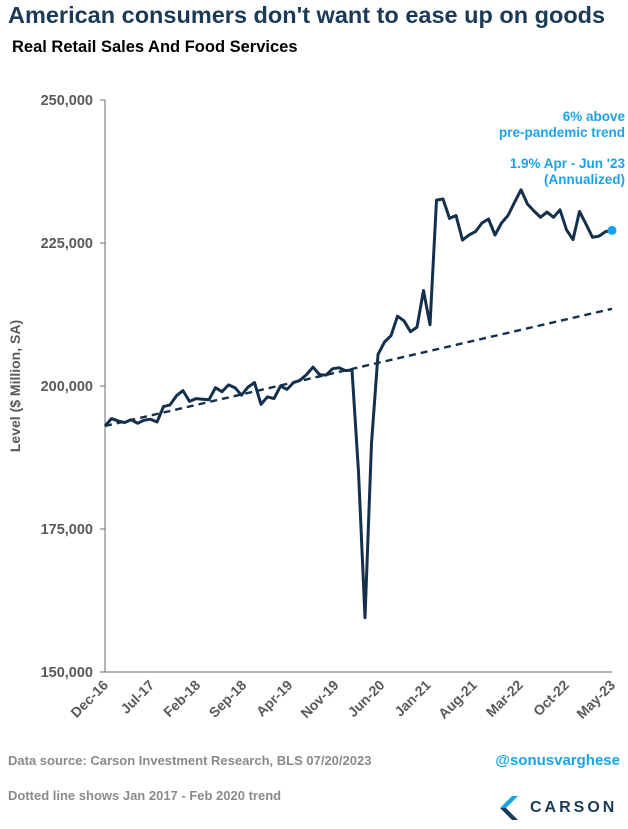 Image resolution: width=628 pixels, height=829 pixels. What do you see at coordinates (574, 807) in the screenshot?
I see `carson-logo-text: CARSON` at bounding box center [574, 807].